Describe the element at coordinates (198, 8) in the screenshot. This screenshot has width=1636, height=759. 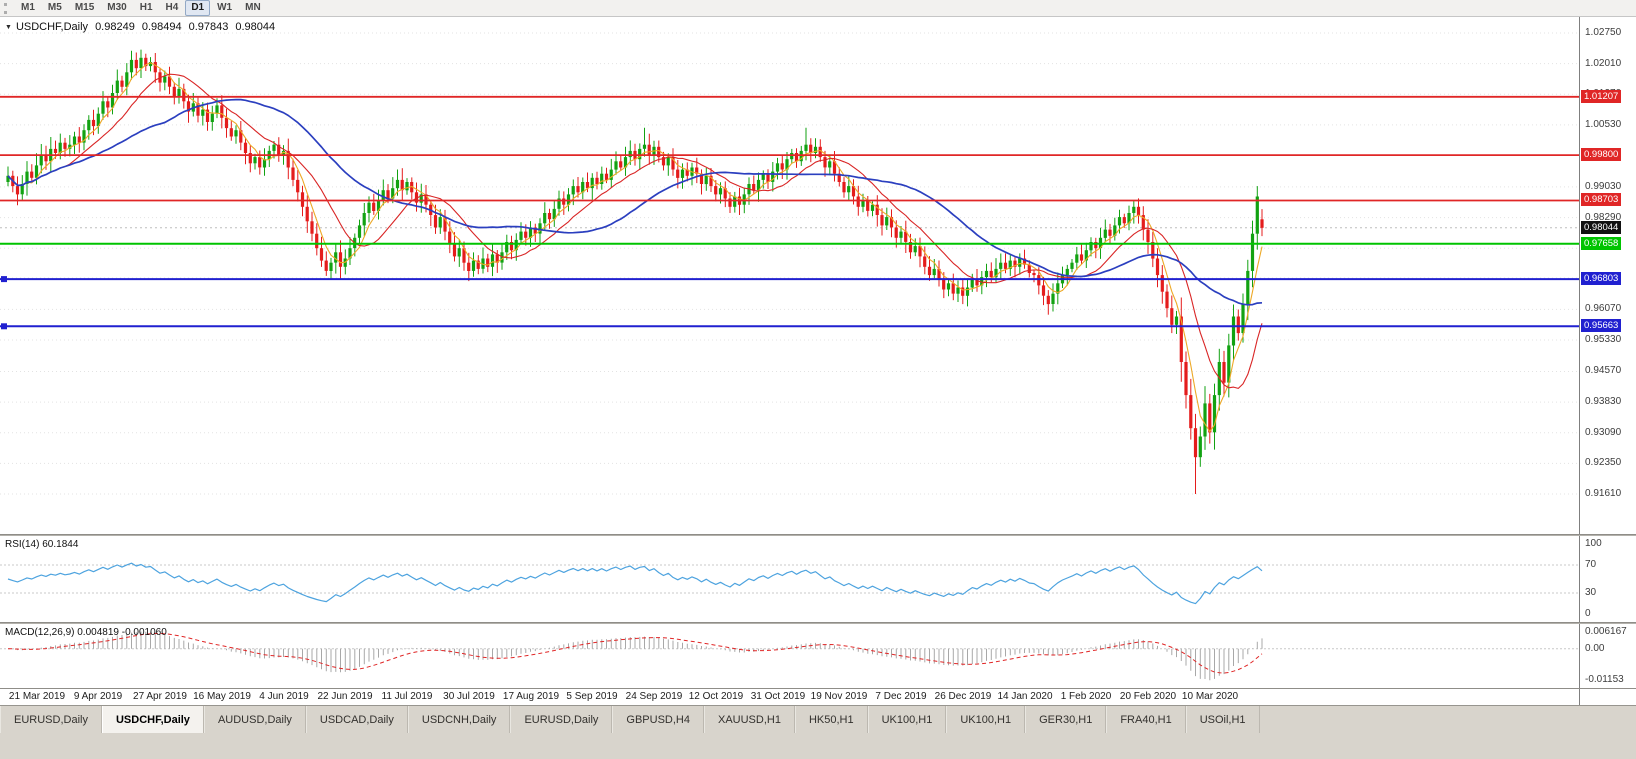
I see `timeframe-button-d1: D1` at that location.